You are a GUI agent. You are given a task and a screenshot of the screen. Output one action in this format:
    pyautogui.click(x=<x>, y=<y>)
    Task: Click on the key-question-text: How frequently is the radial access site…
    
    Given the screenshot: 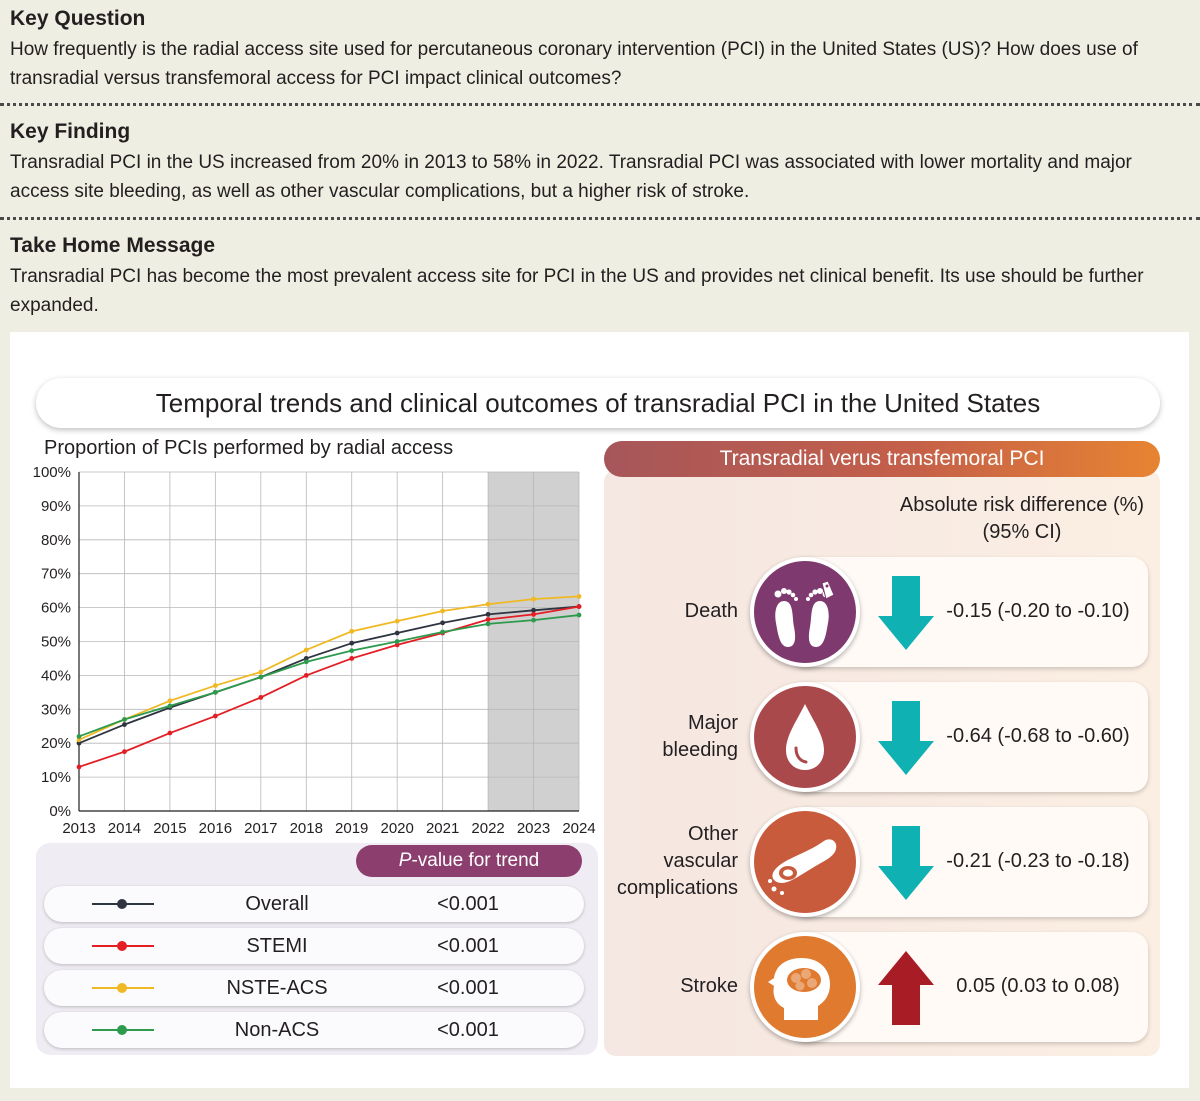 What is the action you would take?
    pyautogui.click(x=574, y=64)
    